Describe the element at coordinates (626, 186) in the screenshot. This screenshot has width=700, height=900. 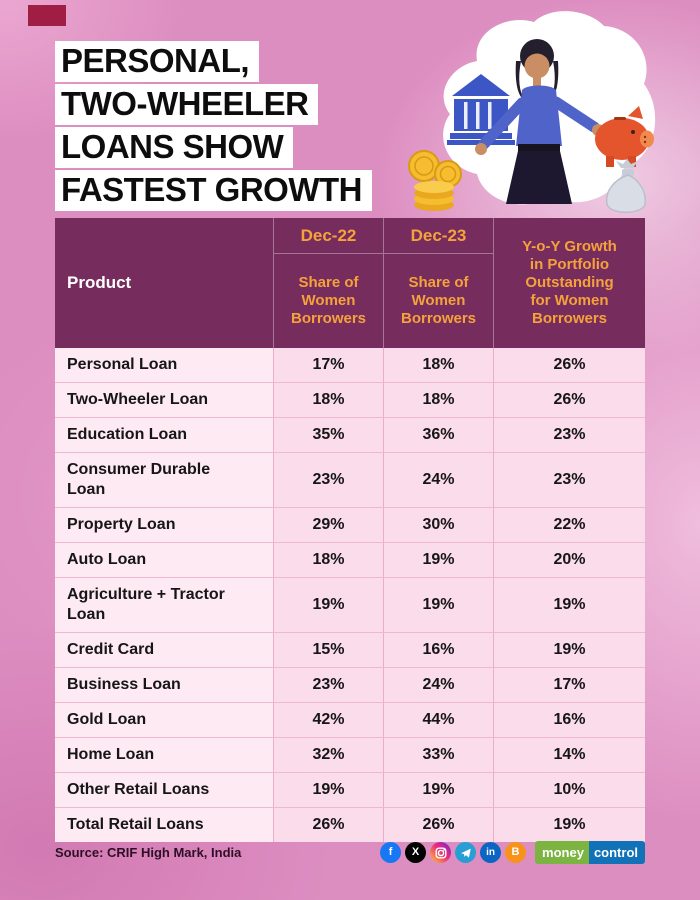
I see `money-bag-icon` at that location.